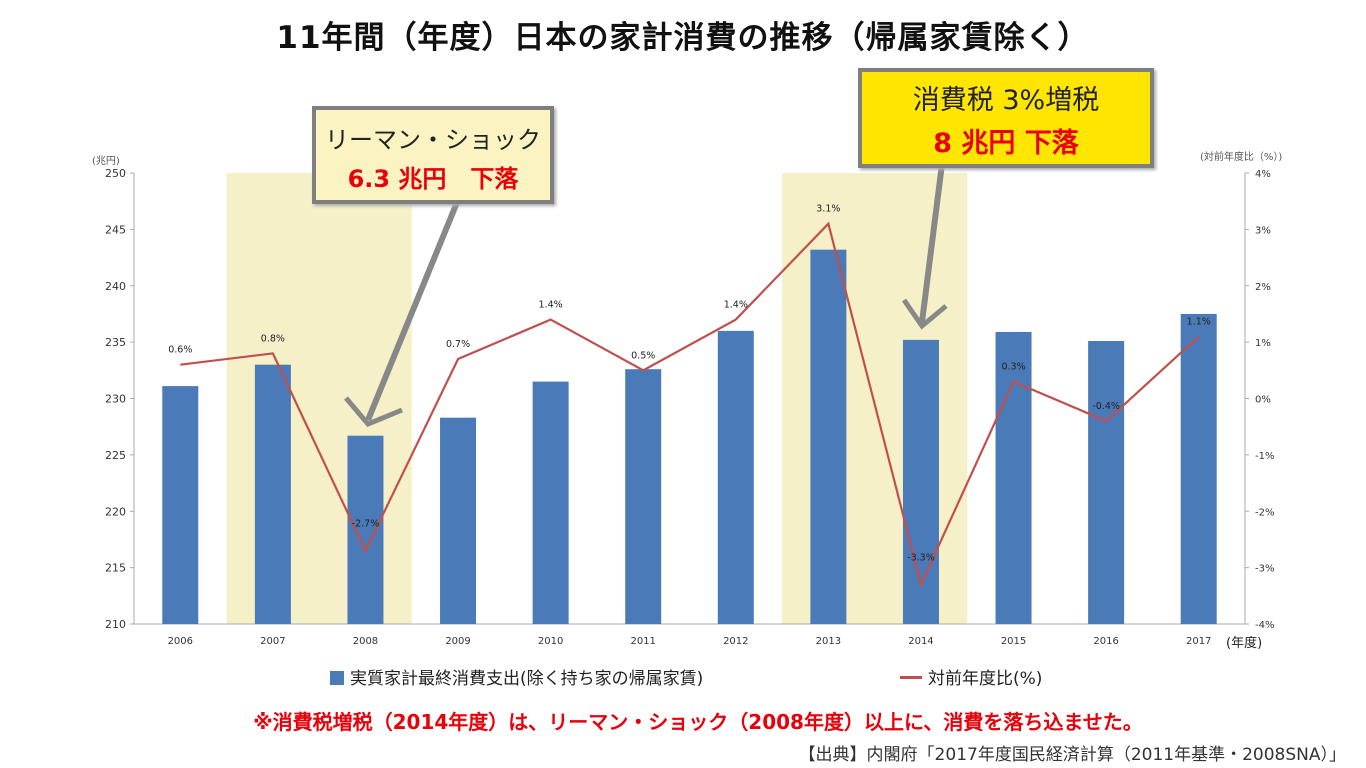 Image resolution: width=1366 pixels, height=768 pixels. I want to click on x-tick-label: 2013, so click(828, 641).